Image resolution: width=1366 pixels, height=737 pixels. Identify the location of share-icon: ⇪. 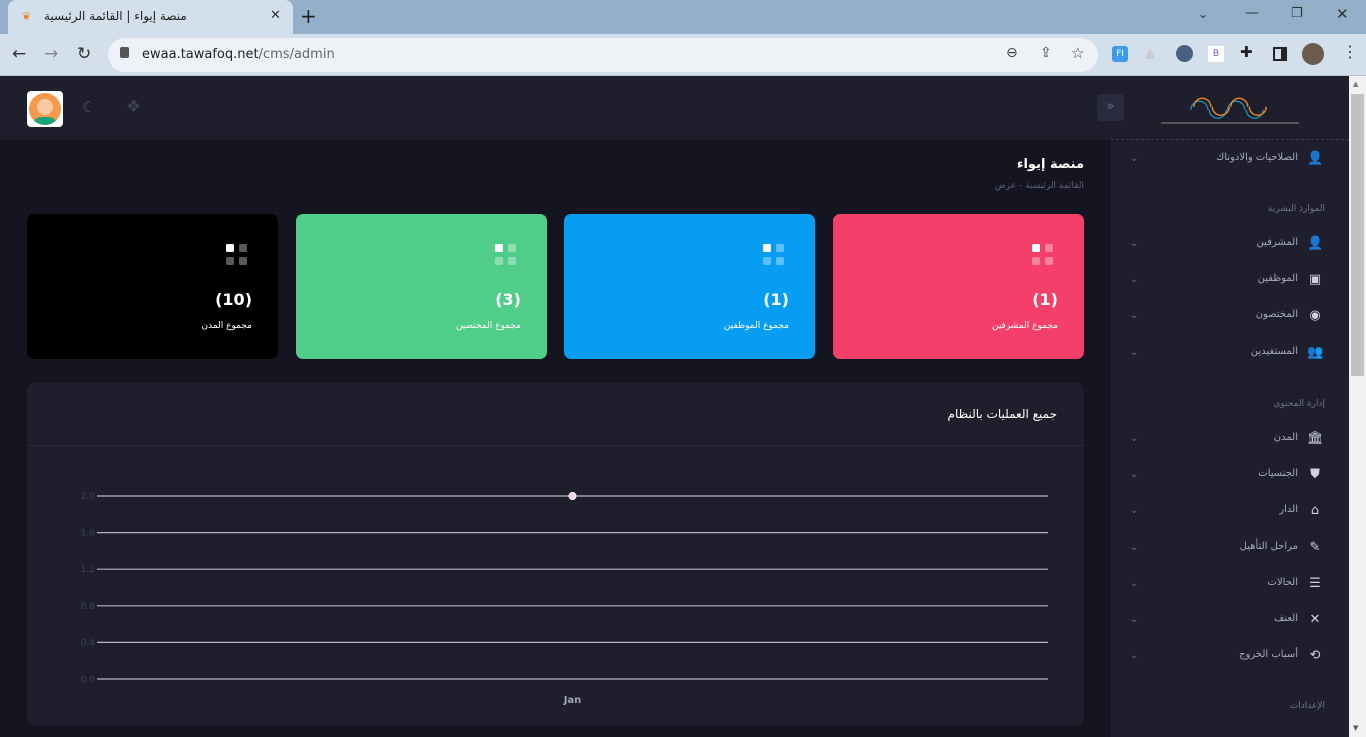
(1046, 53).